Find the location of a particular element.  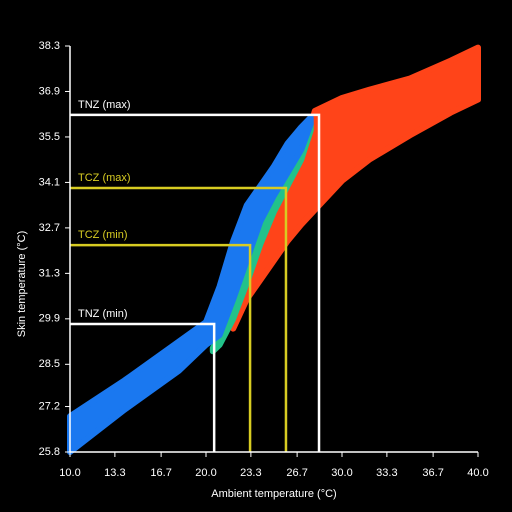

x-tick-label: 10.0 is located at coordinates (69, 473).